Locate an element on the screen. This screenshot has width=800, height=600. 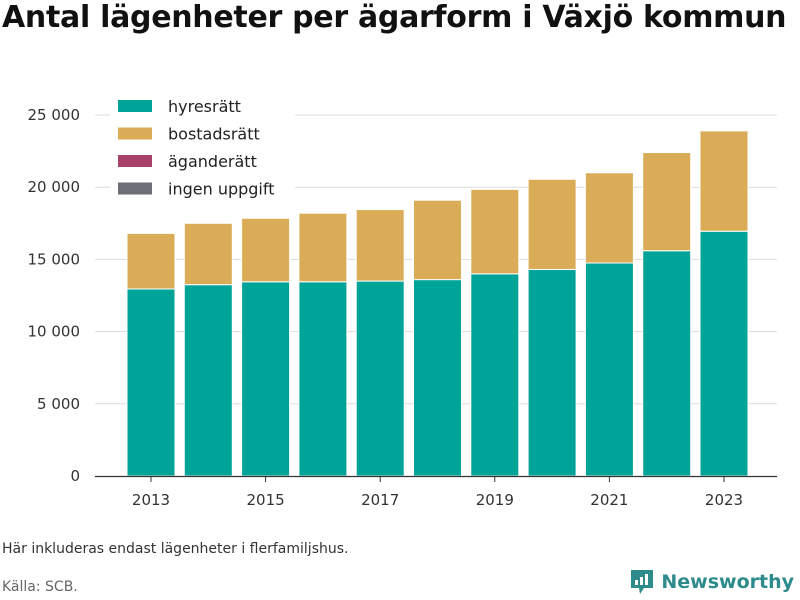
legend-label: äganderätt is located at coordinates (212, 161).